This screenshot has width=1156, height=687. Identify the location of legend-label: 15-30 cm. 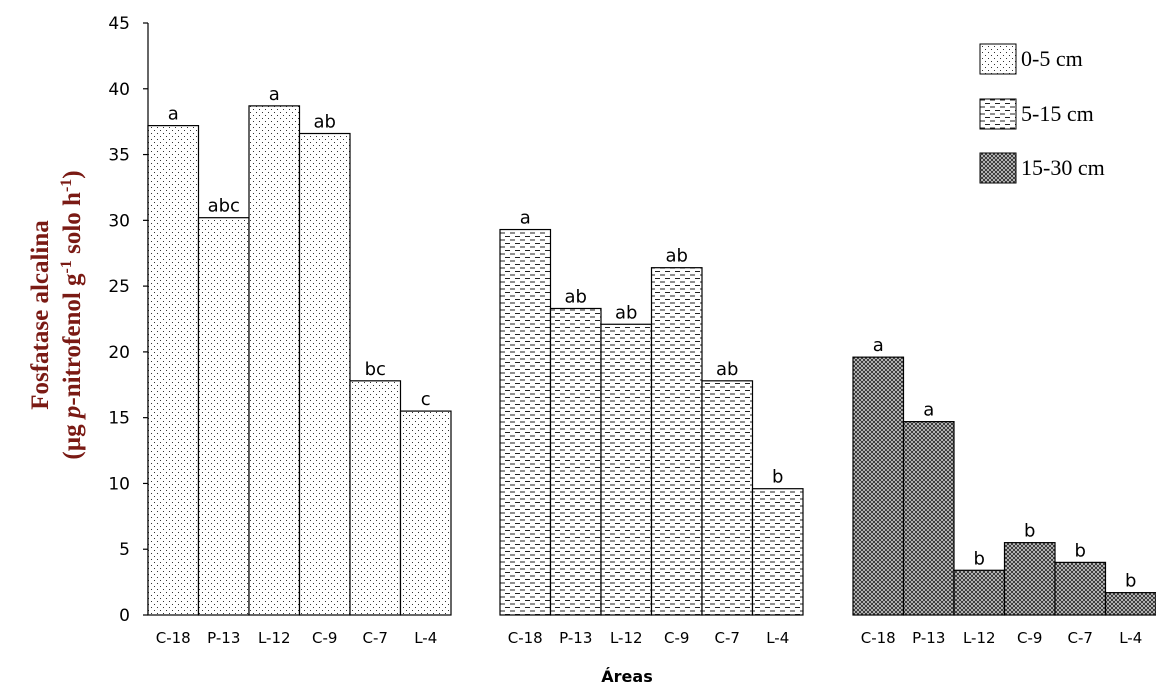
(1063, 167).